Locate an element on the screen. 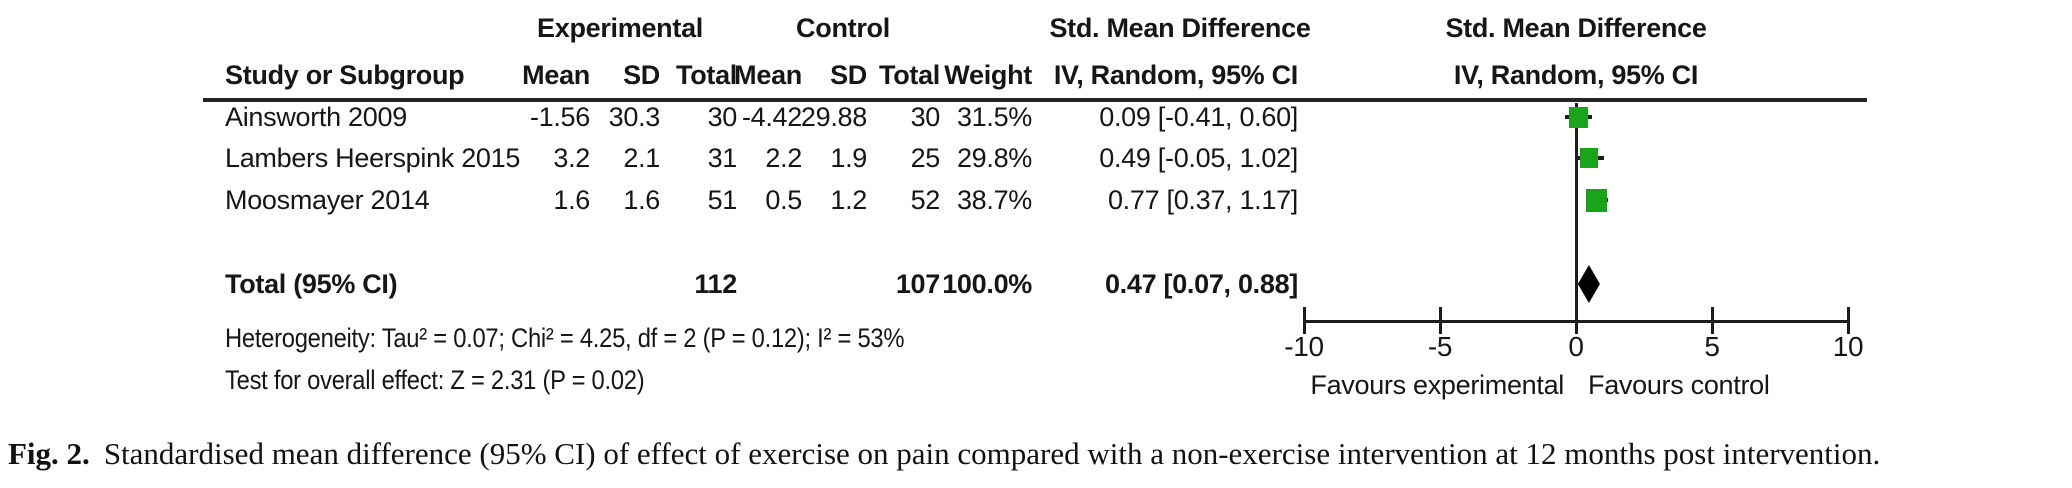  total-label: Total (95% CI) is located at coordinates (311, 284).